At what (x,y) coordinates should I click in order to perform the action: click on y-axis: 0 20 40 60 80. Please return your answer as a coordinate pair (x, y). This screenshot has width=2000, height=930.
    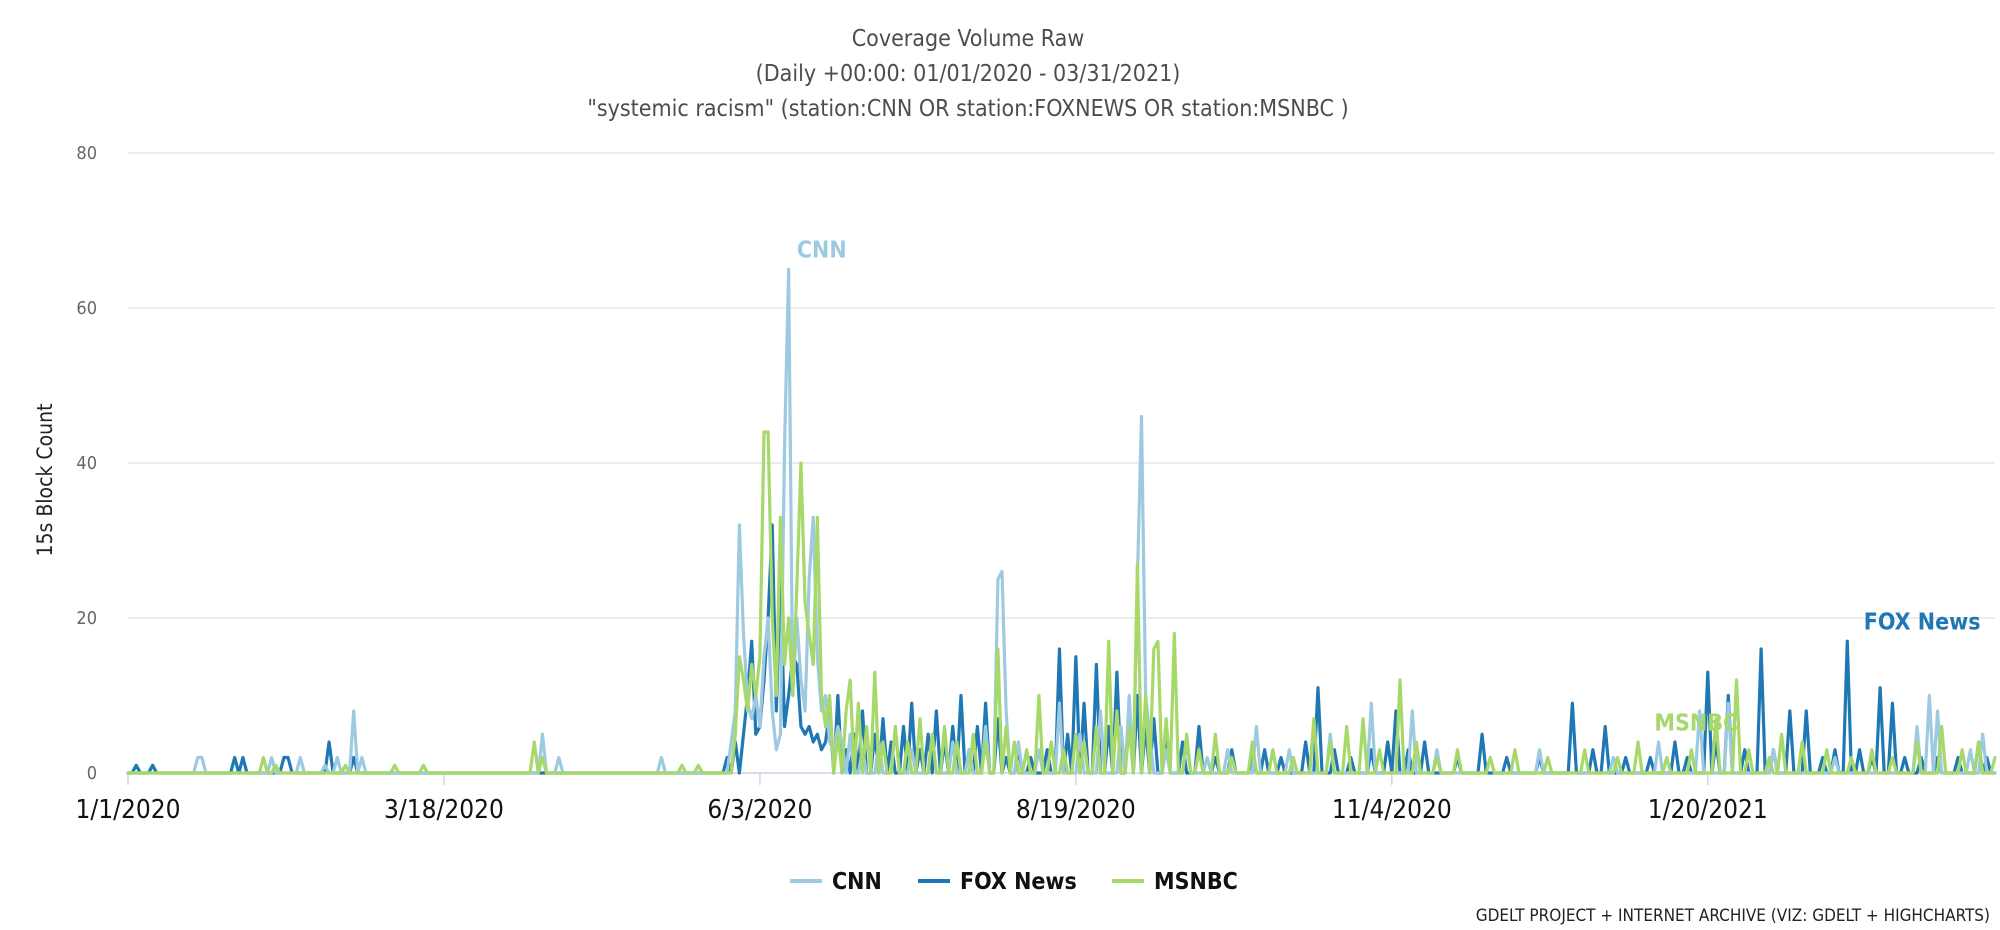
    Looking at the image, I should click on (86, 463).